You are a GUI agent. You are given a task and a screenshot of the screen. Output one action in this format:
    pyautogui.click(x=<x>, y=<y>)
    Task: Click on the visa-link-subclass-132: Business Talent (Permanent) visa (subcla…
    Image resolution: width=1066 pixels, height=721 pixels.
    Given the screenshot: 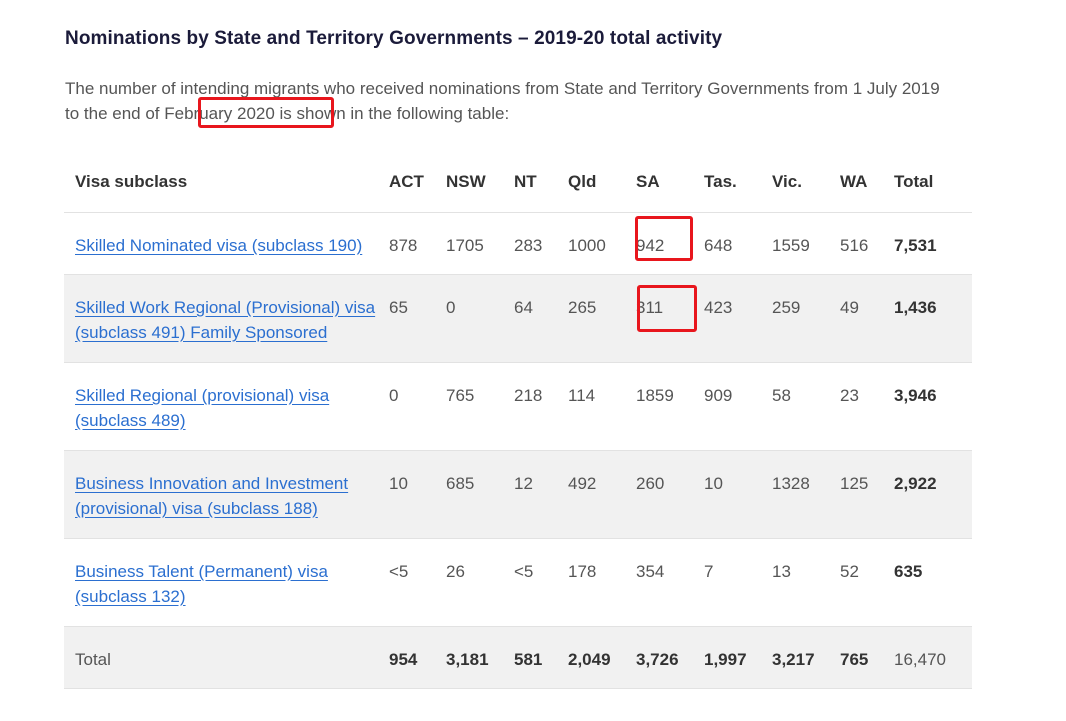 What is the action you would take?
    pyautogui.click(x=201, y=584)
    